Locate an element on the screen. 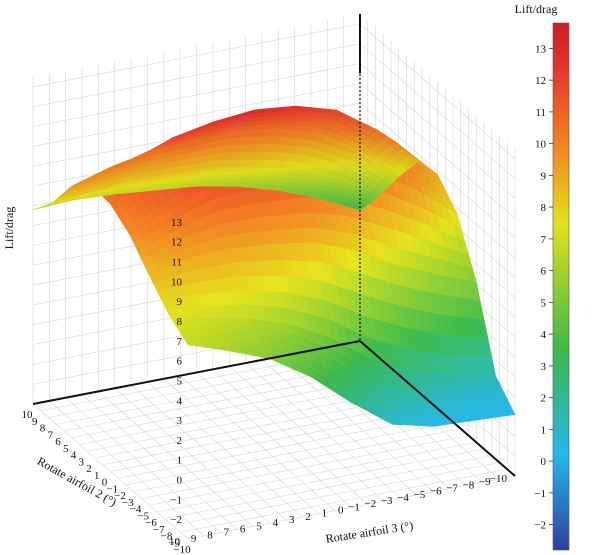 This screenshot has height=555, width=600. colorbar-tick-label: 4 is located at coordinates (544, 335).